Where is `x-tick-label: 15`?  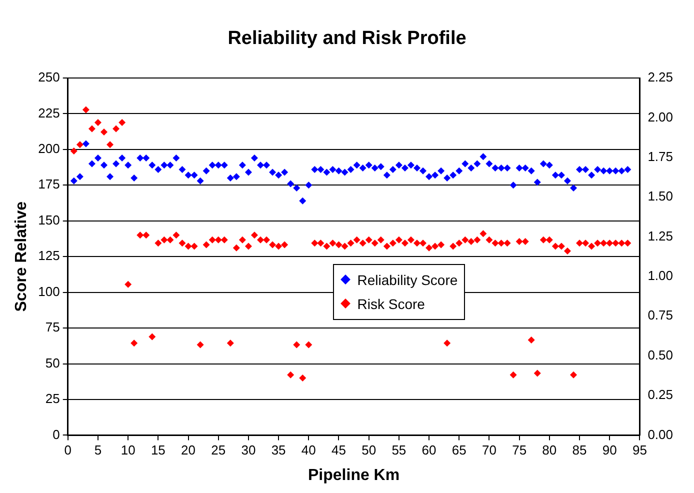
x-tick-label: 15 is located at coordinates (158, 450).